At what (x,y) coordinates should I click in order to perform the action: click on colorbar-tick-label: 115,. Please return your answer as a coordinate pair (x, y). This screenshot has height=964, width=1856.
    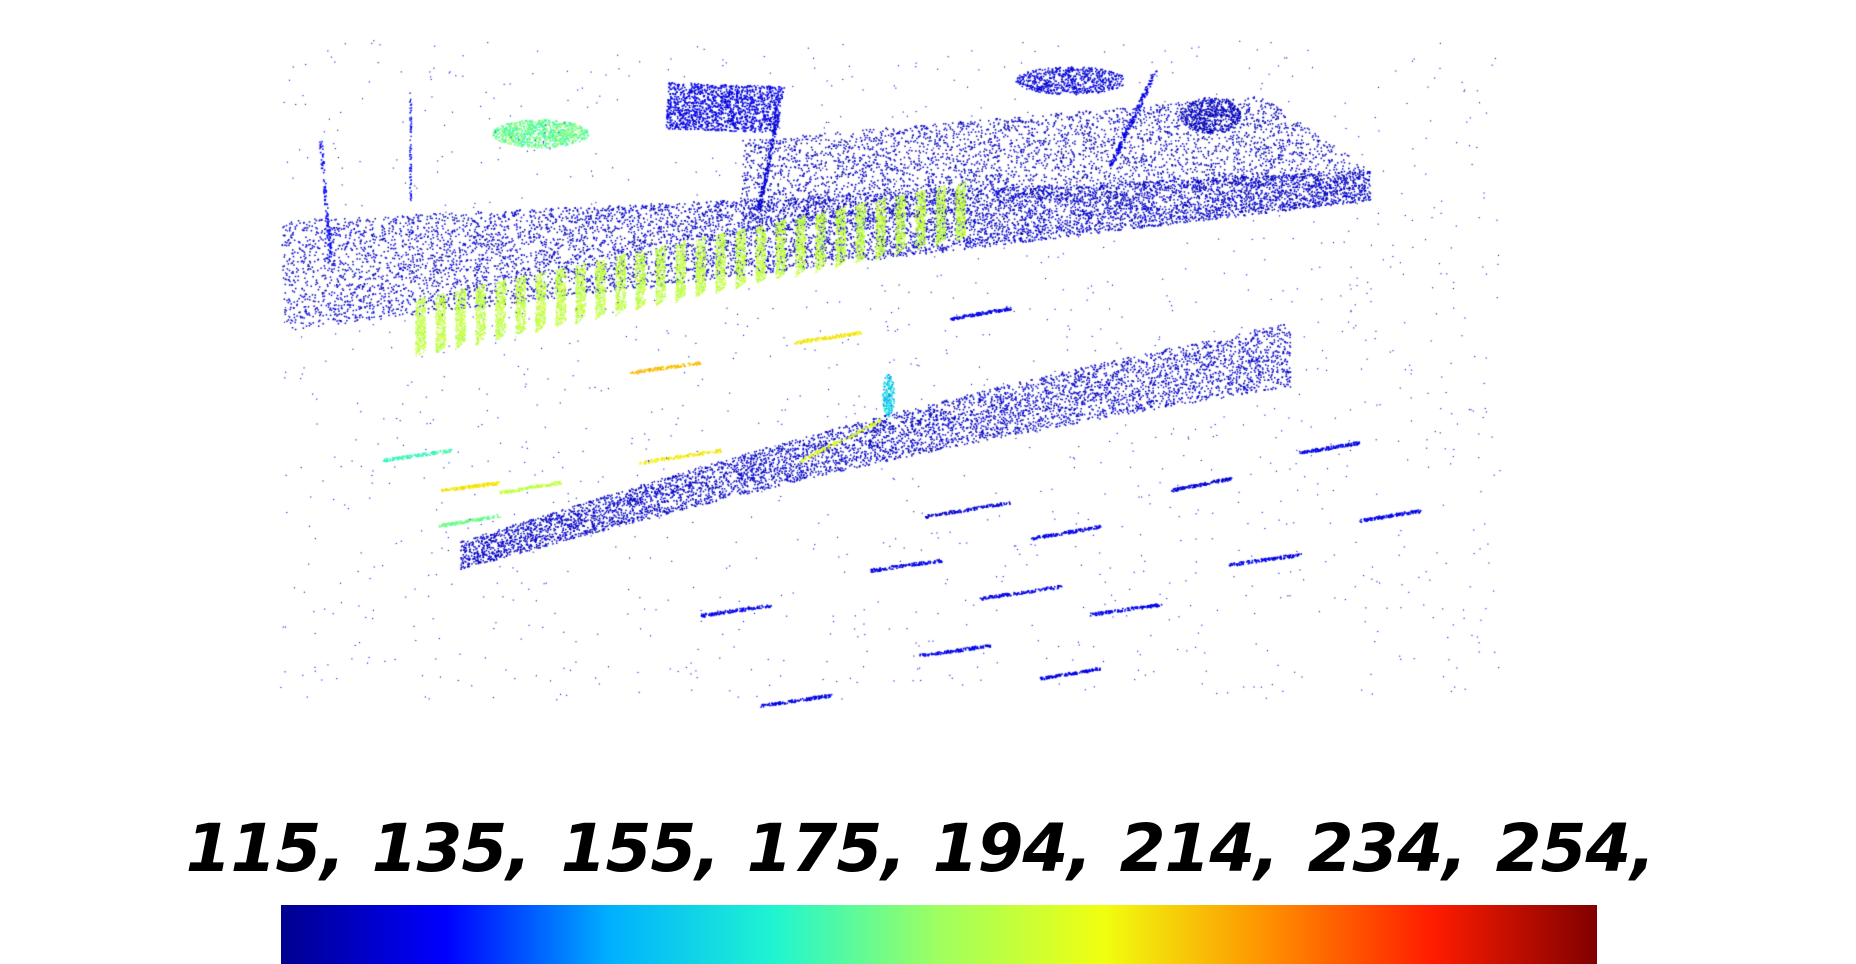
    Looking at the image, I should click on (265, 848).